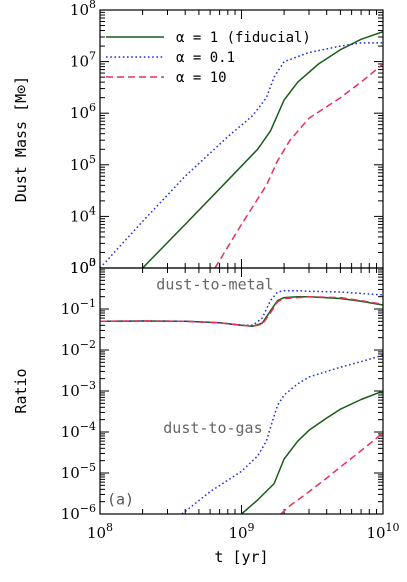 The width and height of the screenshot is (407, 582). Describe the element at coordinates (201, 78) in the screenshot. I see `legend-label: α = 10` at that location.